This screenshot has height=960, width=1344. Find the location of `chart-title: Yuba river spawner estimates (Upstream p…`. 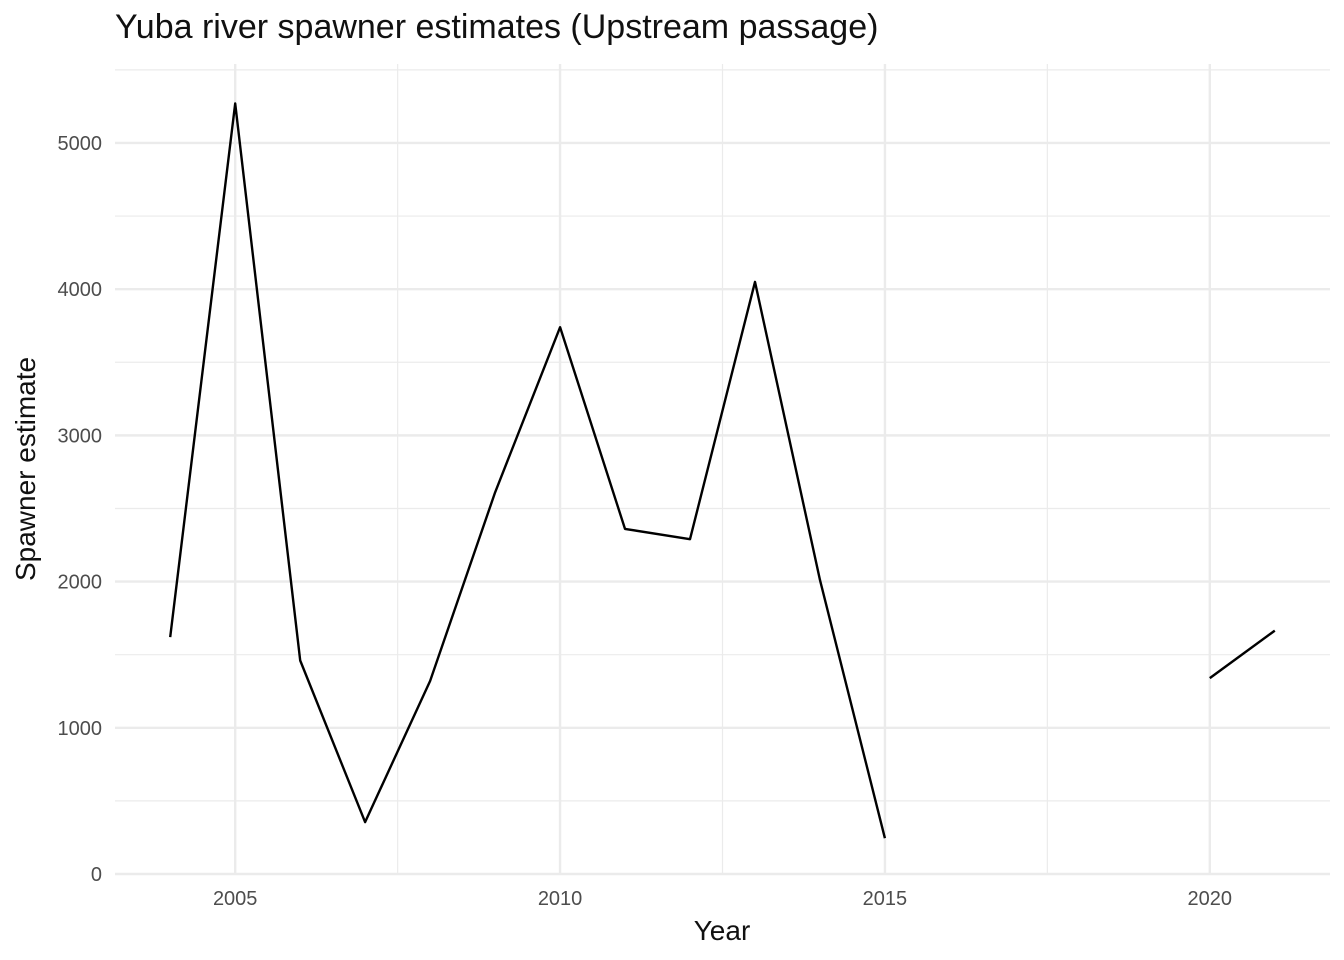

chart-title: Yuba river spawner estimates (Upstream p… is located at coordinates (497, 27).